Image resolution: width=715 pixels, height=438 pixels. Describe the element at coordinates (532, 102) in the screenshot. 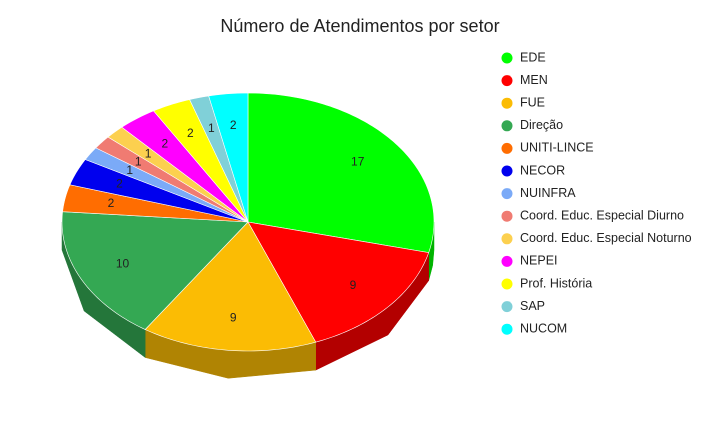

I see `legend-label: FUE` at that location.